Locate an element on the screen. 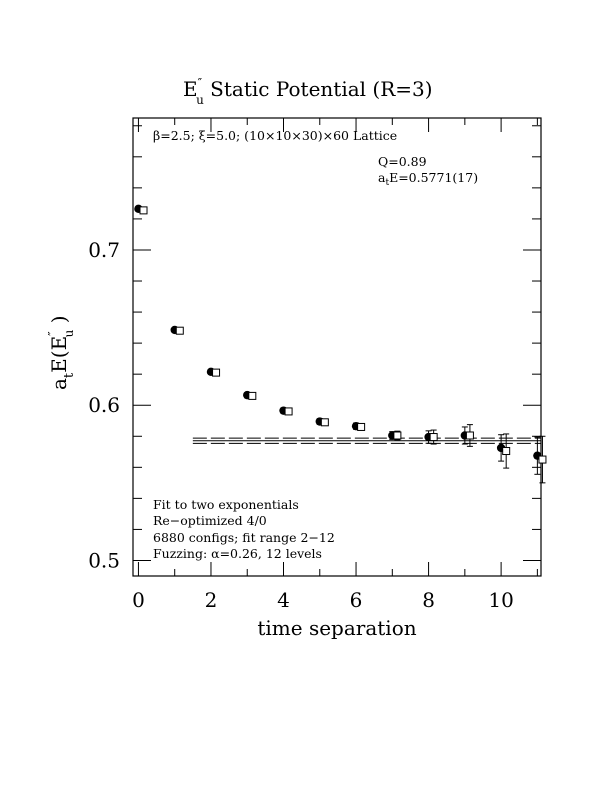  x-tick-label: 8 is located at coordinates (428, 600).